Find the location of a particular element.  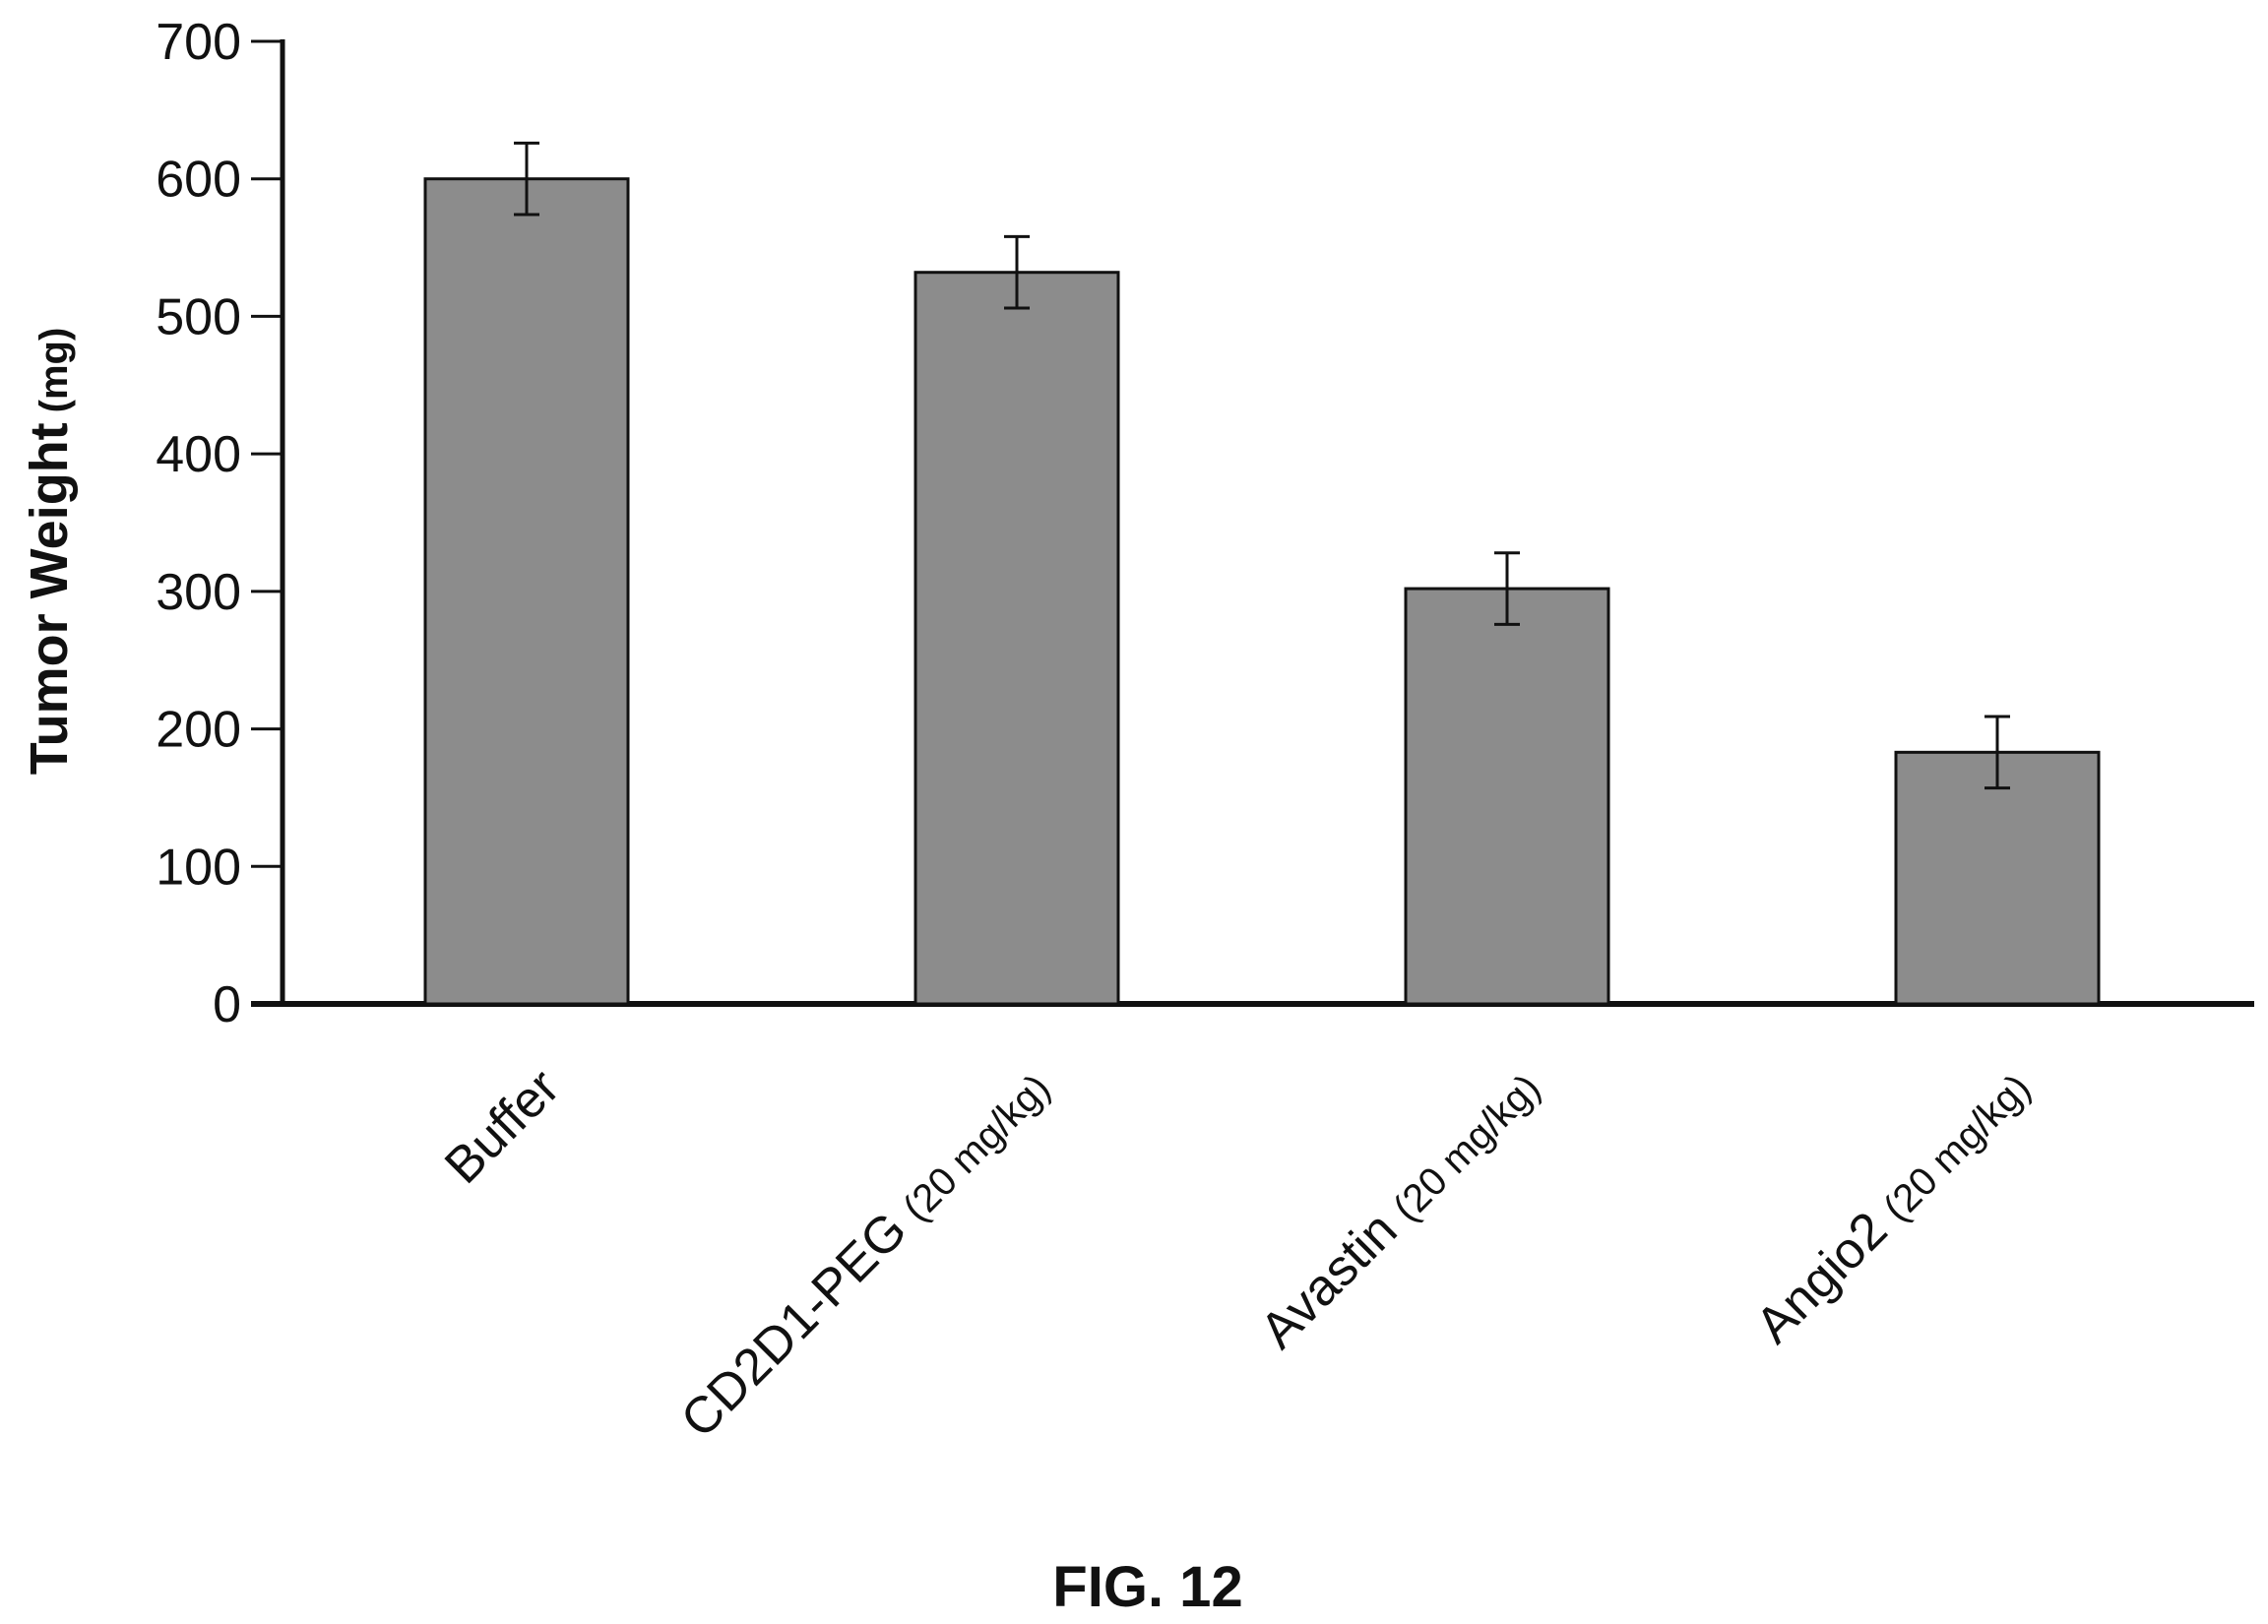

x-tick-label-name: Buffer is located at coordinates (502, 1126).